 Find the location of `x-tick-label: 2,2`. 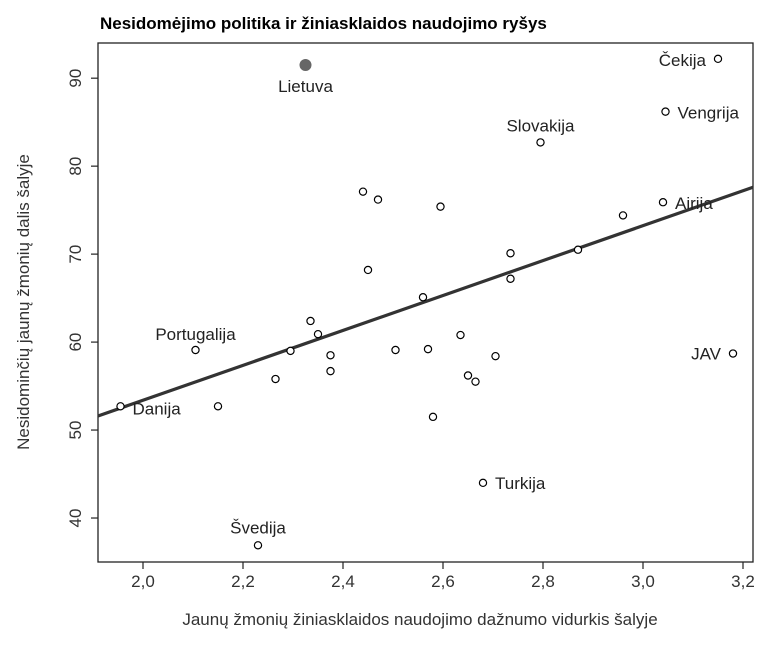

x-tick-label: 2,2 is located at coordinates (243, 581).